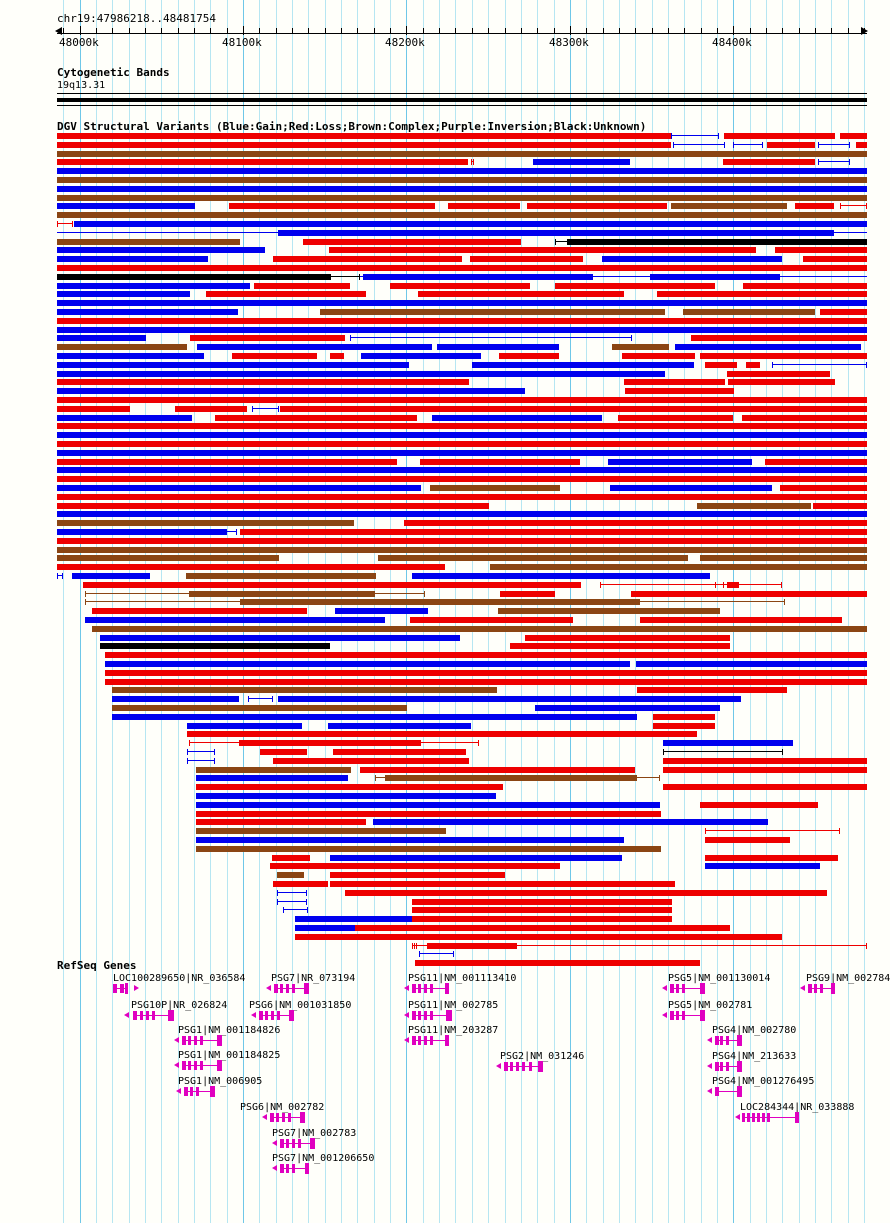  Describe the element at coordinates (542, 1056) in the screenshot. I see `gene-label: PSG2|NM_031246` at that location.